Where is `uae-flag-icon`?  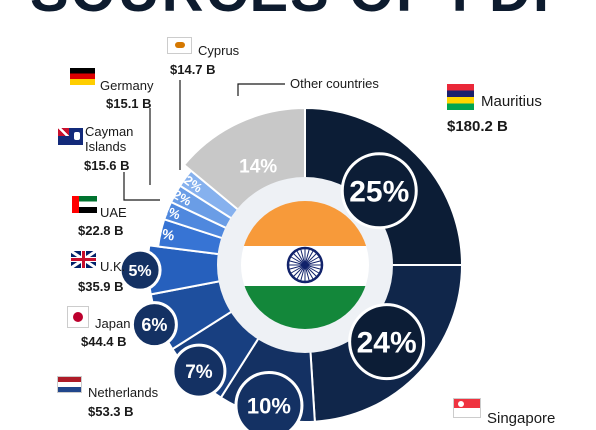
uae-flag-icon is located at coordinates (84, 204).